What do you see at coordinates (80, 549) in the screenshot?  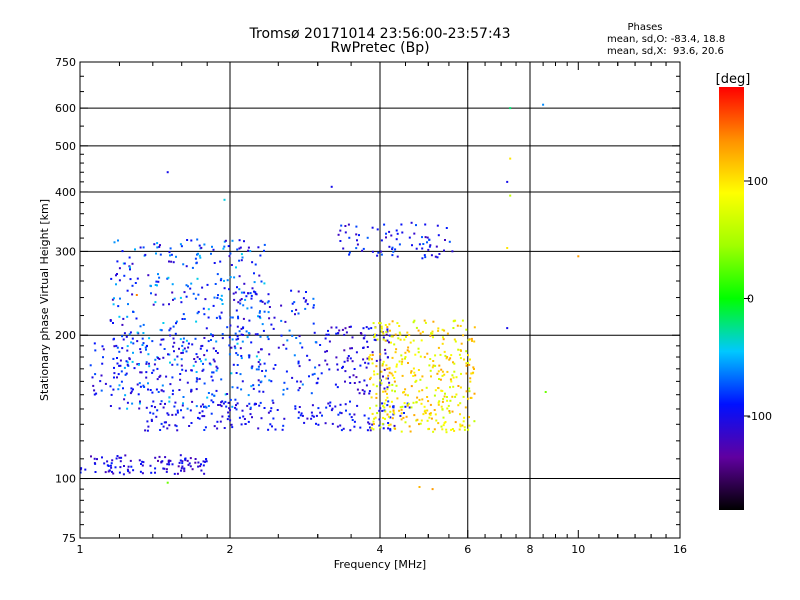 I see `x-tick-label: 1` at bounding box center [80, 549].